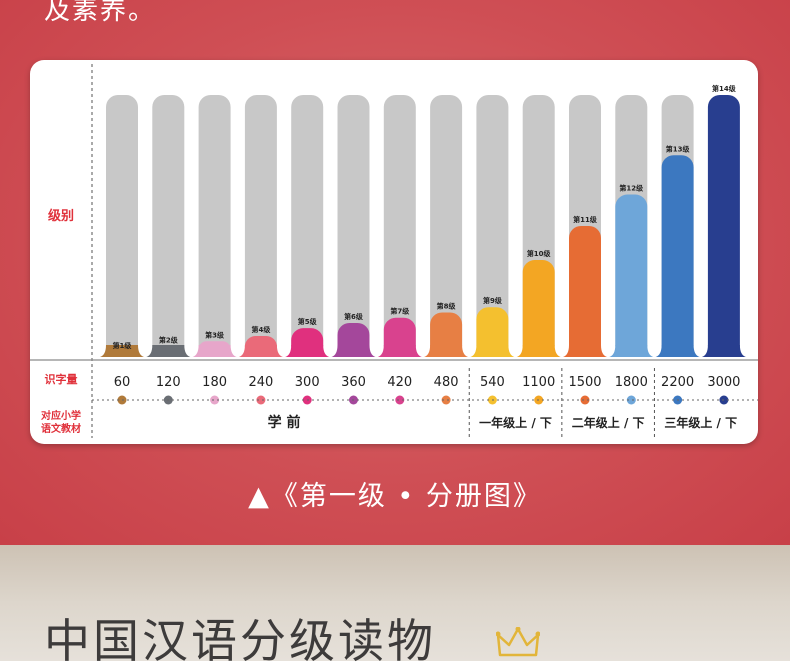 Image resolution: width=790 pixels, height=671 pixels. What do you see at coordinates (61, 428) in the screenshot?
I see `textbook-row-label-line2: 语文教材` at bounding box center [61, 428].